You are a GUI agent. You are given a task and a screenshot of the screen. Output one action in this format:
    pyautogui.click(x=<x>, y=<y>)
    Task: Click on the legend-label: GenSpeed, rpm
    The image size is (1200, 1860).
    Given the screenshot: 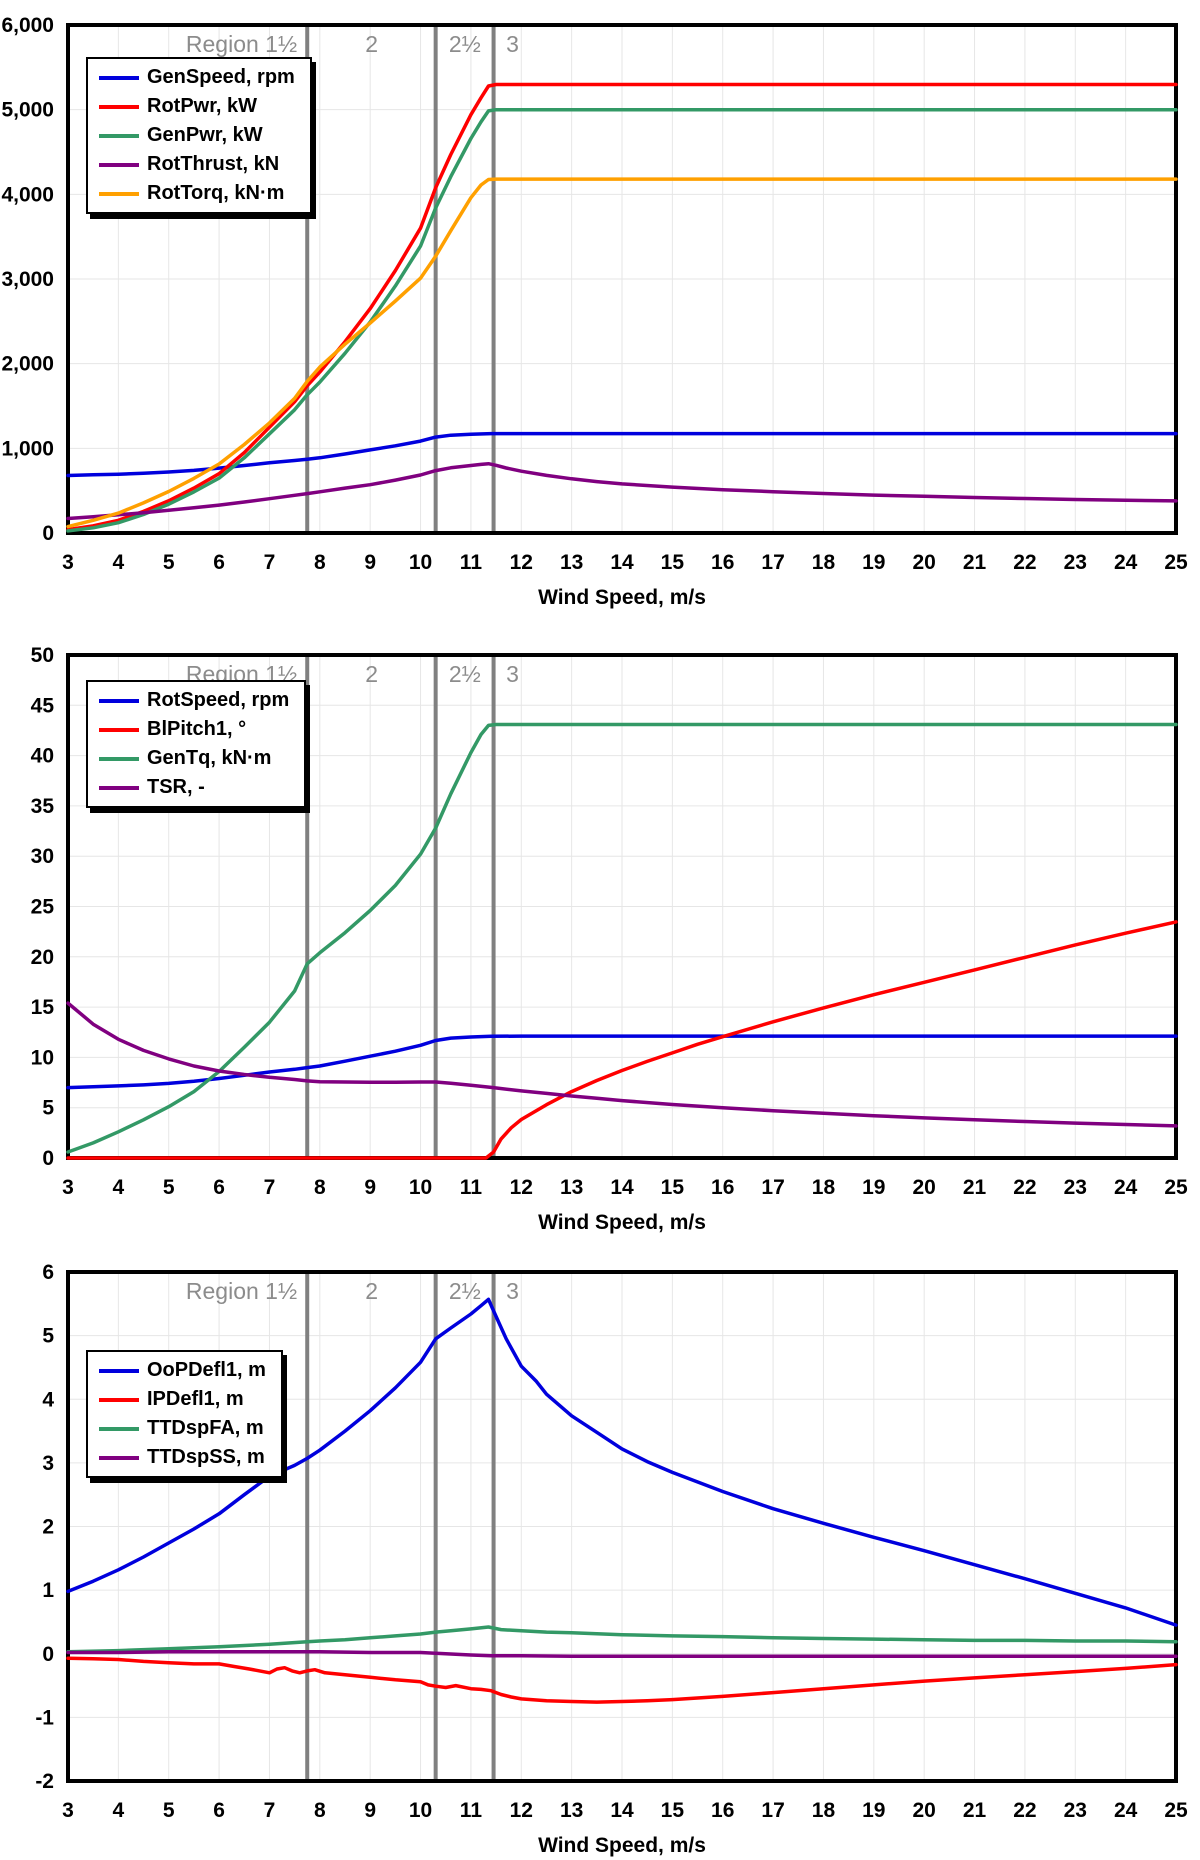 What is the action you would take?
    pyautogui.click(x=221, y=77)
    